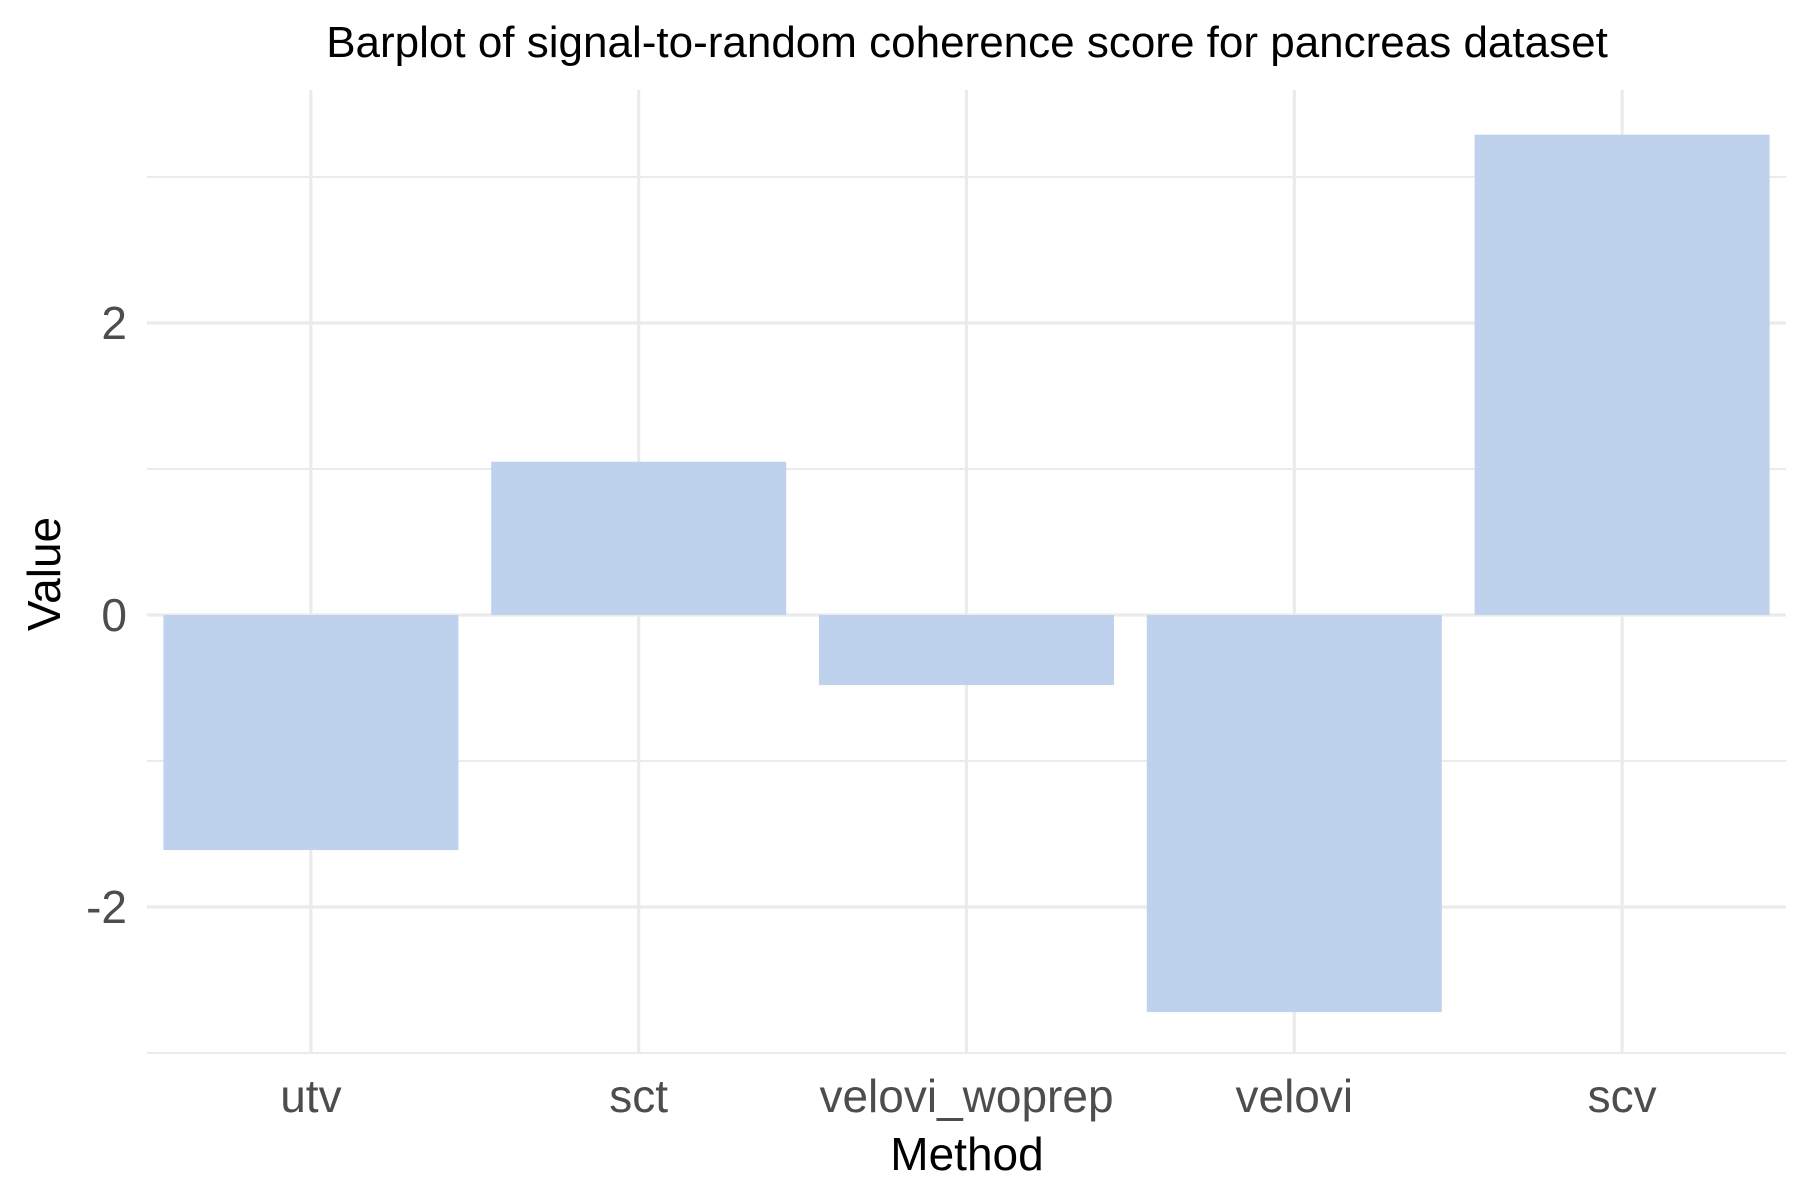  What do you see at coordinates (966, 1096) in the screenshot?
I see `x-tick-label: velovi_woprep` at bounding box center [966, 1096].